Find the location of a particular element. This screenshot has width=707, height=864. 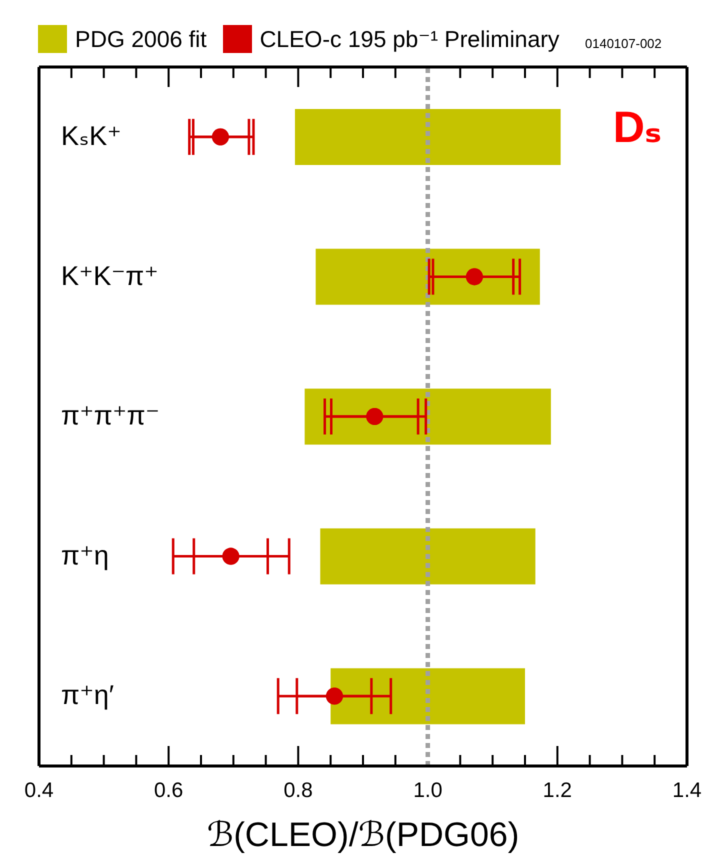

y-tick-label: KₛK⁺ is located at coordinates (91, 136).